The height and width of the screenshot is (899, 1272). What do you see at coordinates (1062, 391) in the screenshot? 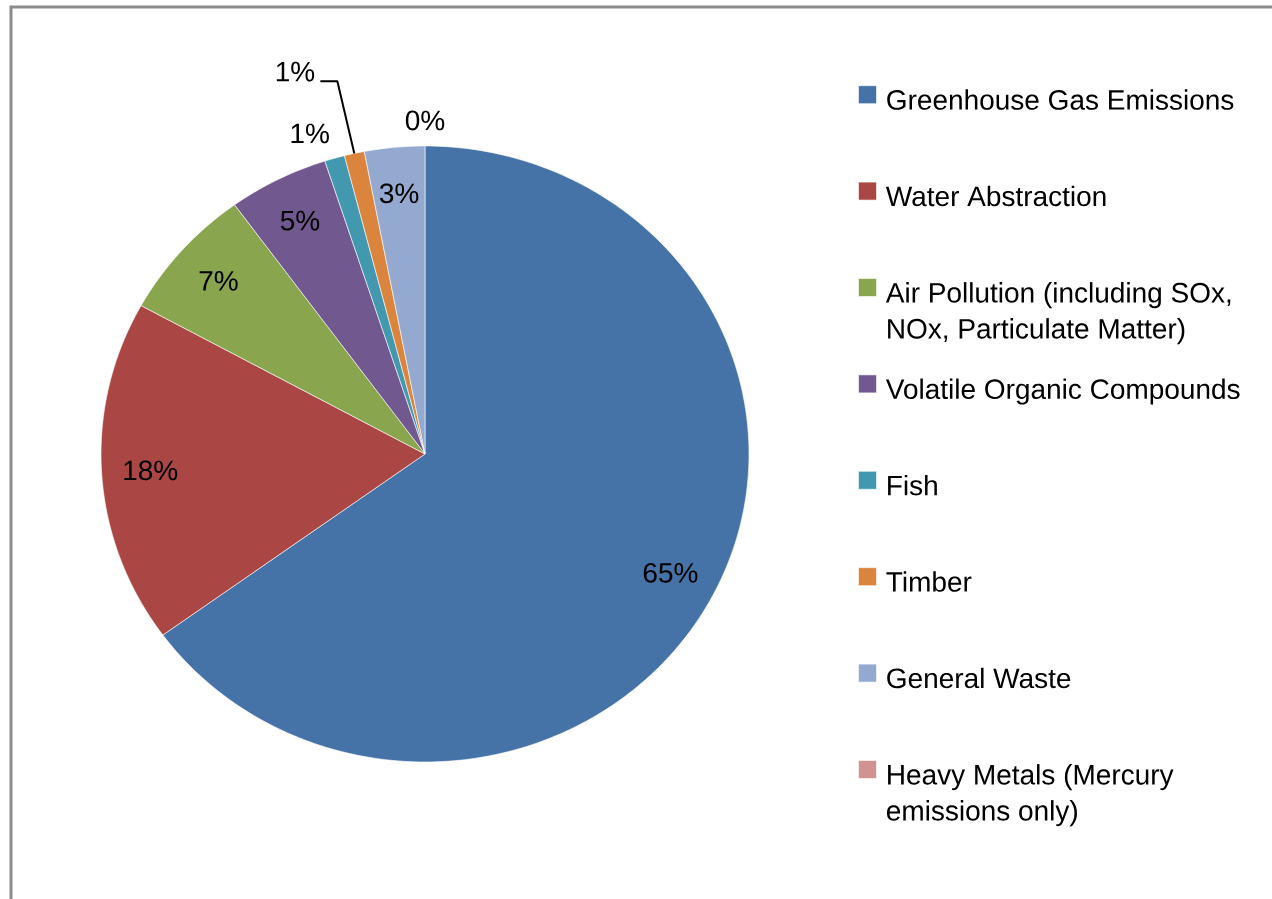
I see `legend-label: Volatile Organic Compounds` at bounding box center [1062, 391].